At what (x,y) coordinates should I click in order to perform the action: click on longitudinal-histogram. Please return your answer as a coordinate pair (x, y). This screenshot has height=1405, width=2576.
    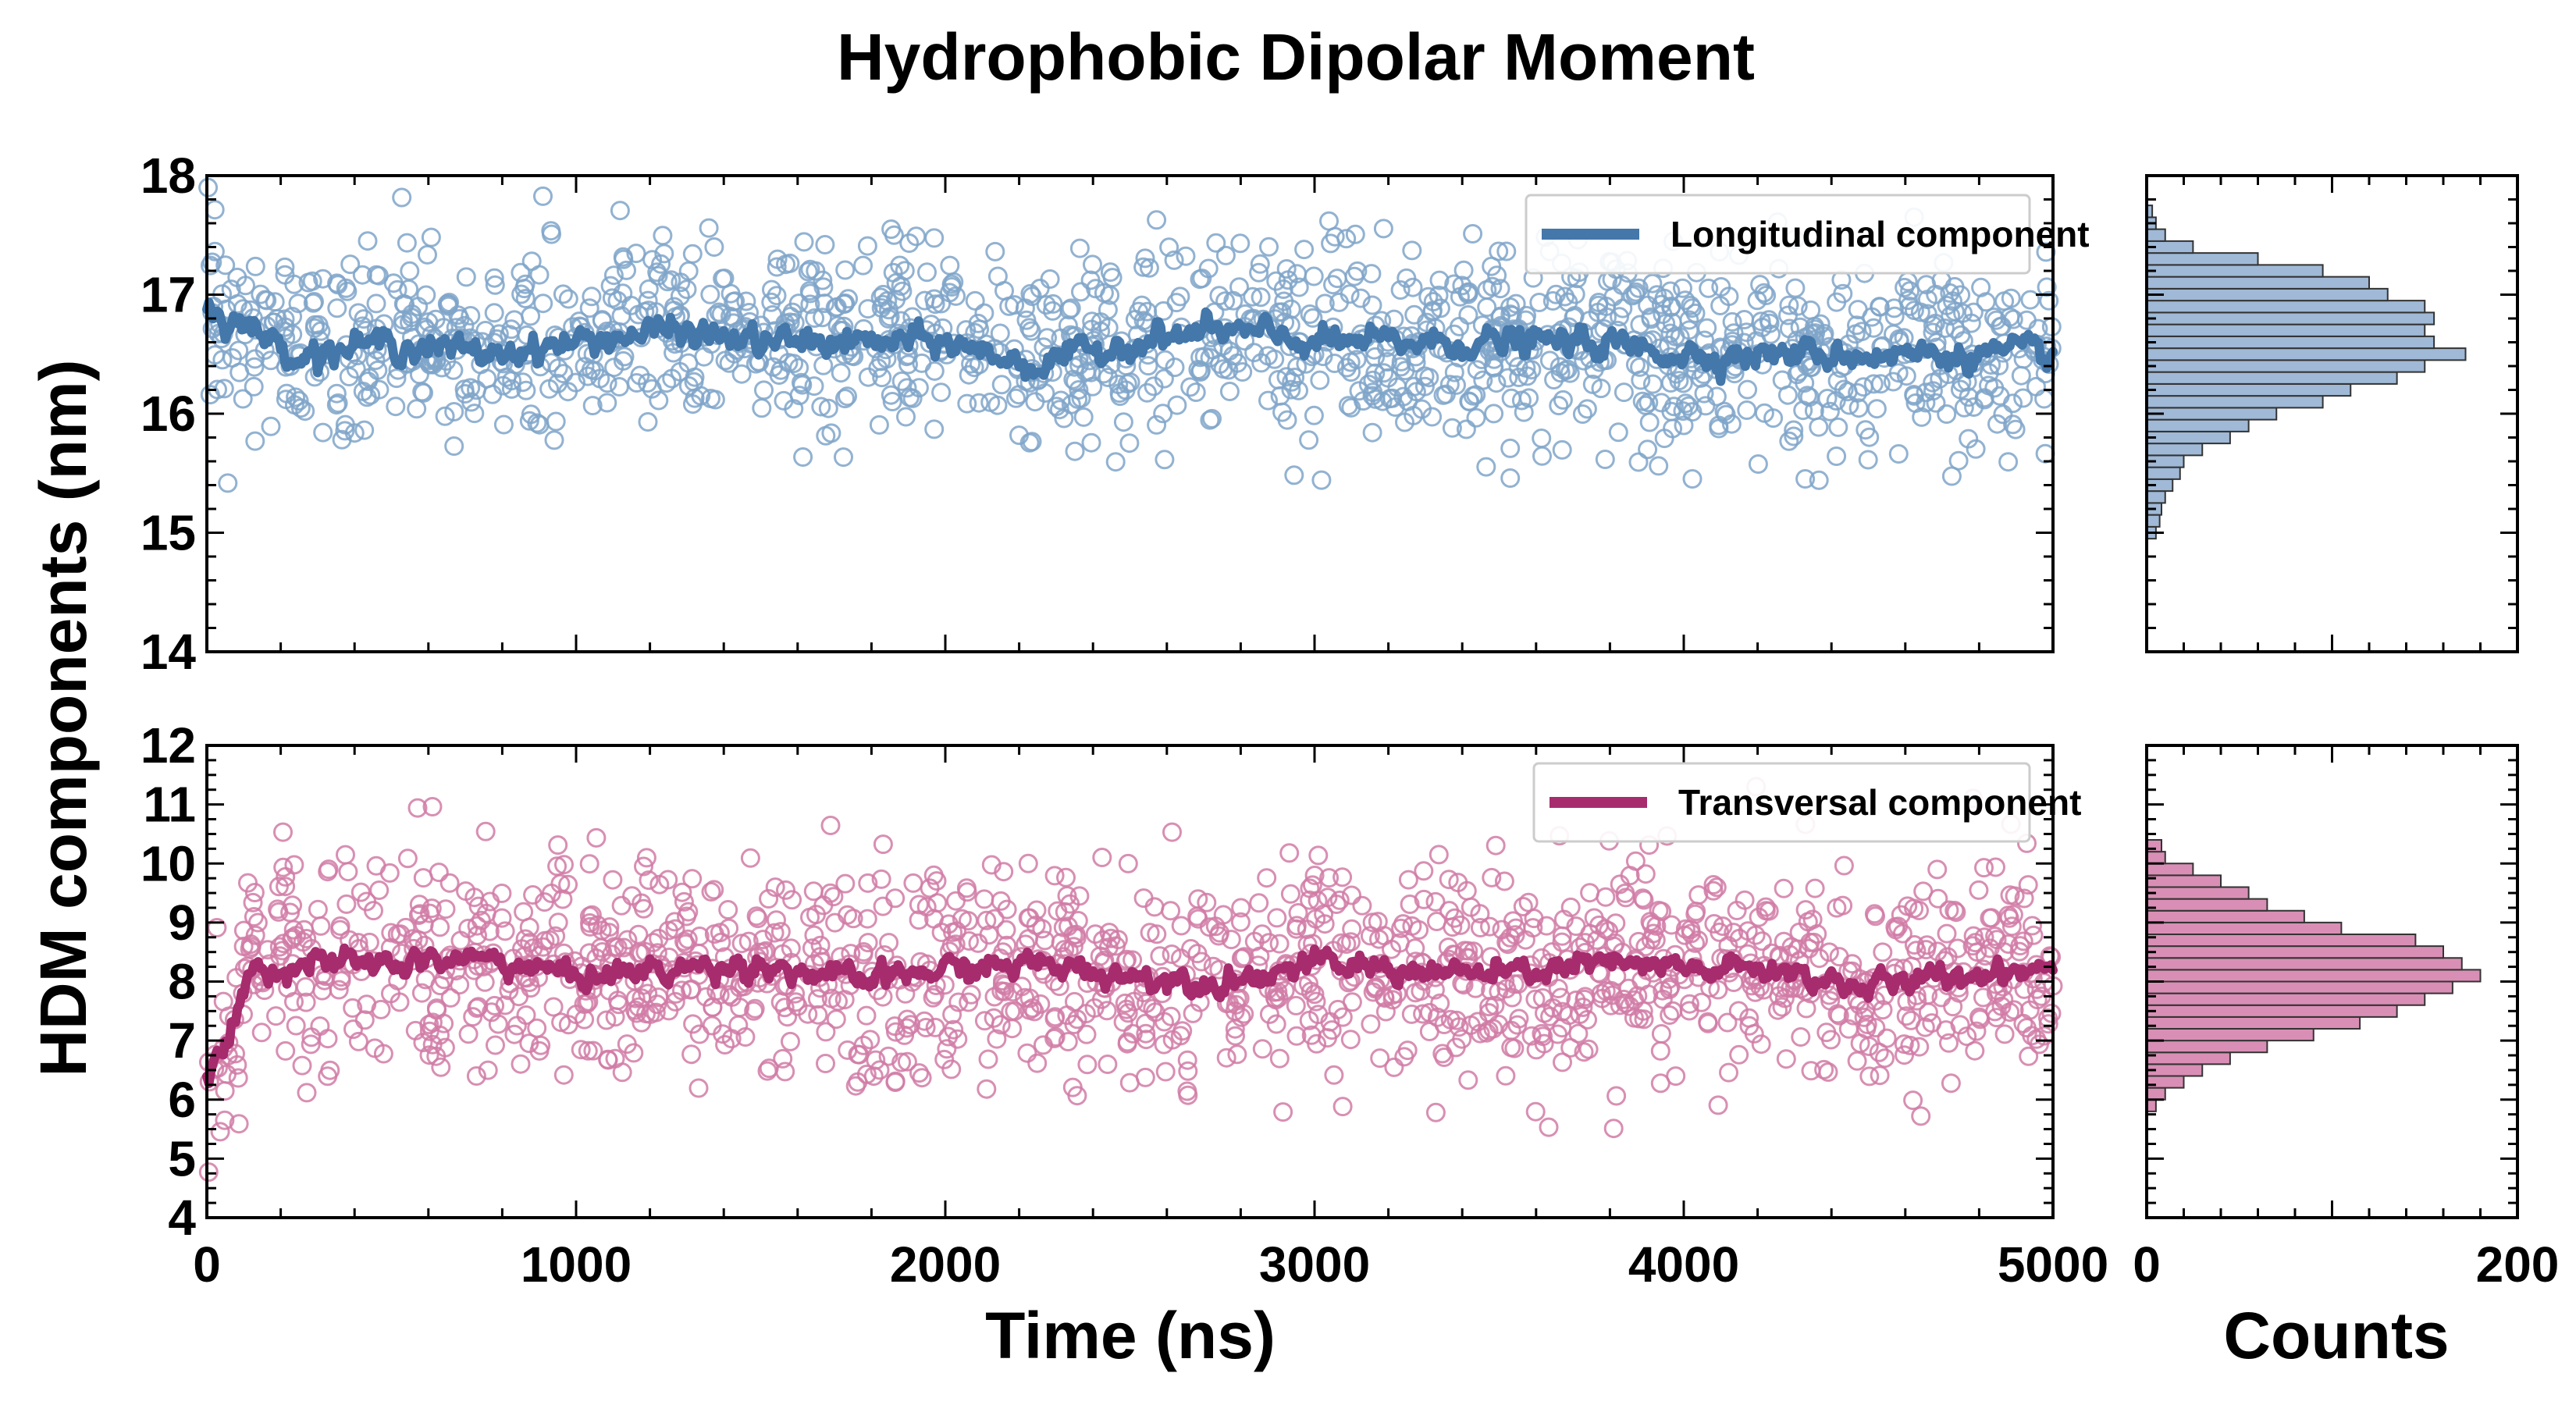
    Looking at the image, I should click on (2332, 413).